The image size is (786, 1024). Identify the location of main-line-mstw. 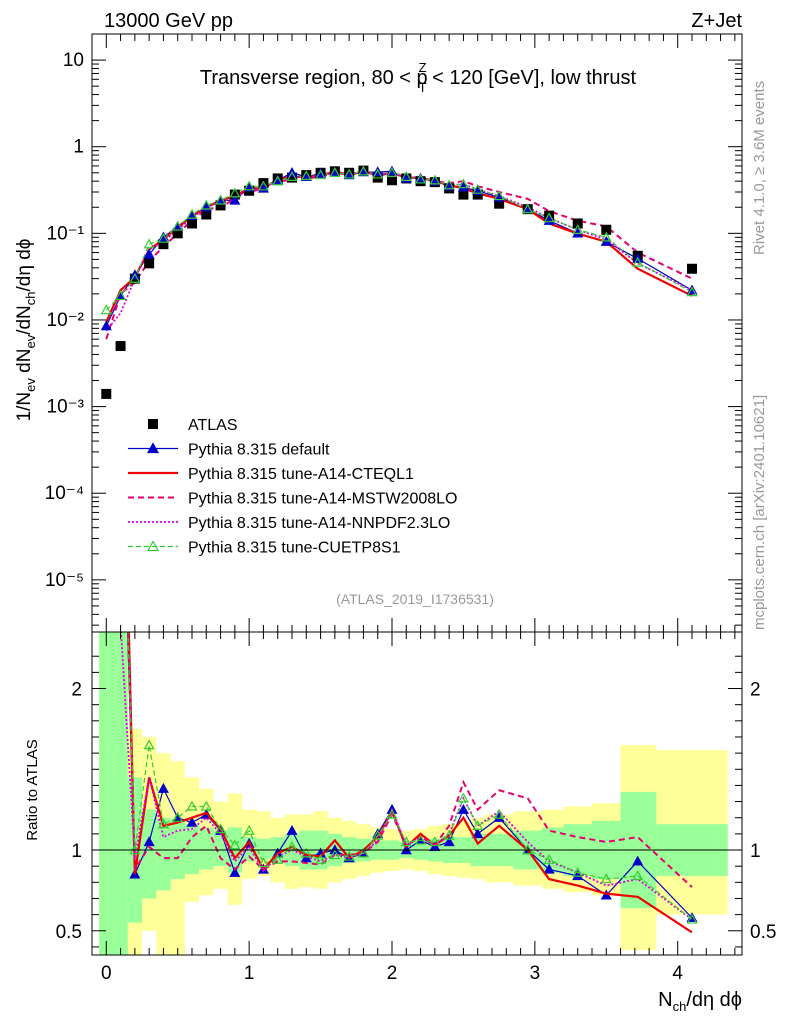
(399, 255).